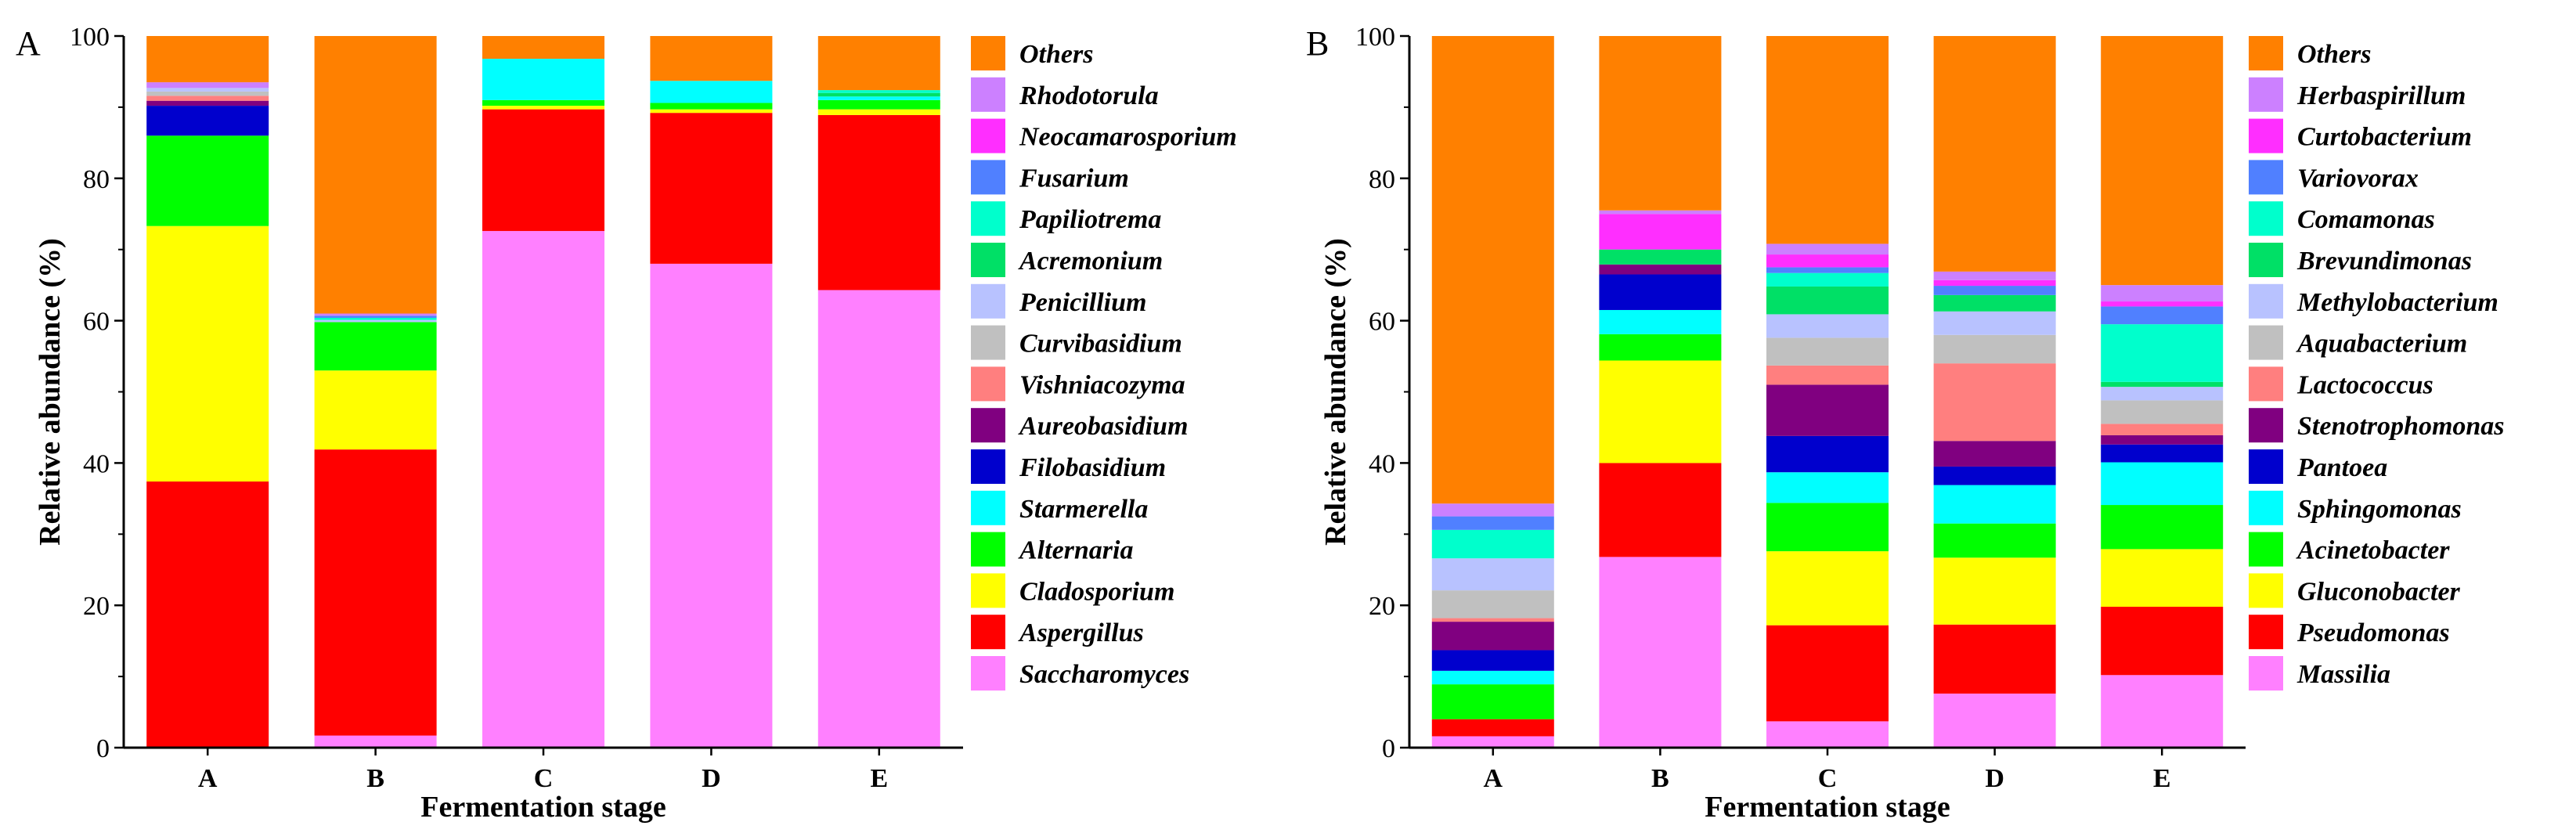 This screenshot has height=833, width=2576. What do you see at coordinates (2379, 591) in the screenshot?
I see `legend-label-gluconobacter: Gluconobacter` at bounding box center [2379, 591].